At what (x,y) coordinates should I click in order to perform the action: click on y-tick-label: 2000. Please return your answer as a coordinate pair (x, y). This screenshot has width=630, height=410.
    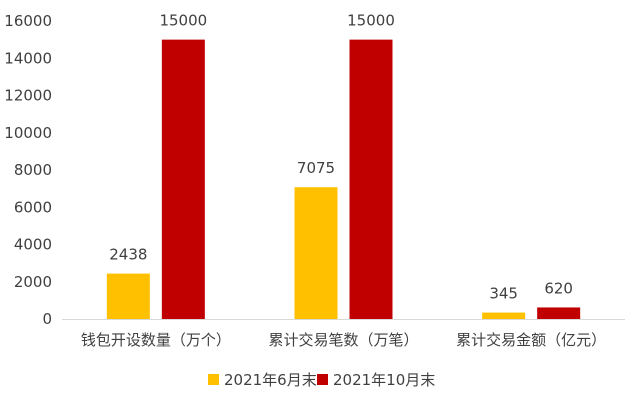
    Looking at the image, I should click on (33, 282).